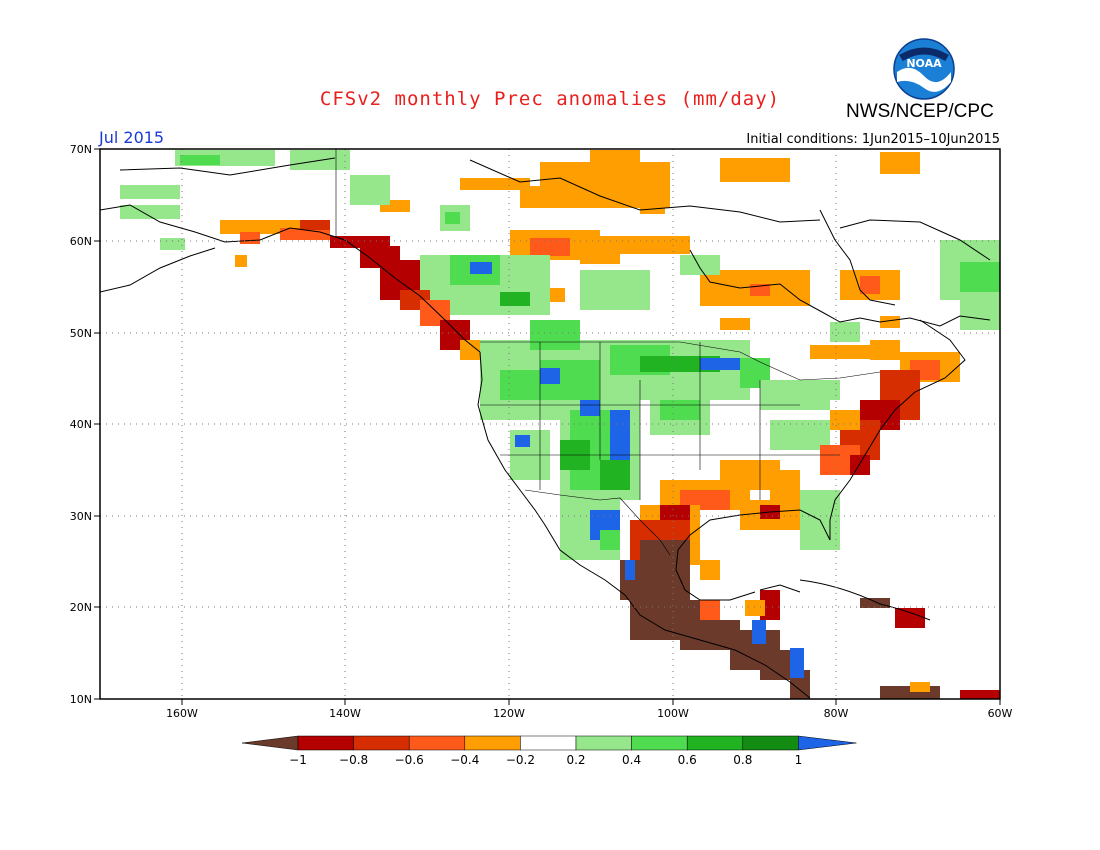 The width and height of the screenshot is (1100, 850). I want to click on noaa-logo-icon: NOAA, so click(924, 69).